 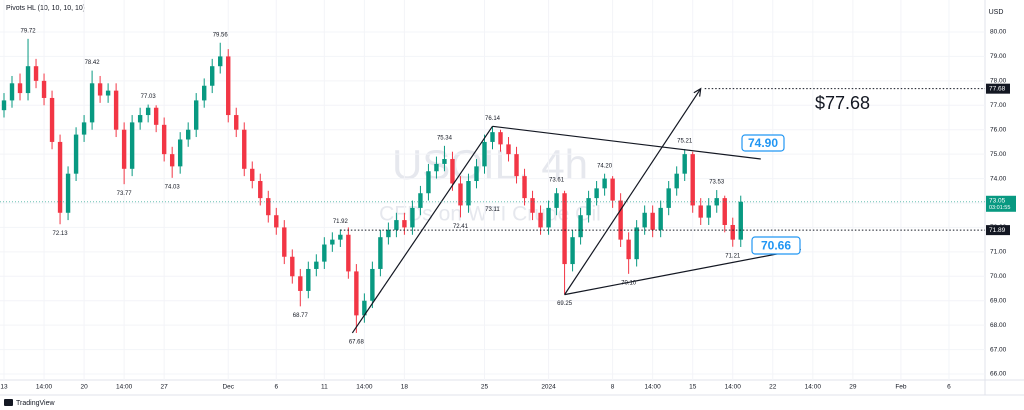 What do you see at coordinates (998, 374) in the screenshot?
I see `y-tick-label: 66.00` at bounding box center [998, 374].